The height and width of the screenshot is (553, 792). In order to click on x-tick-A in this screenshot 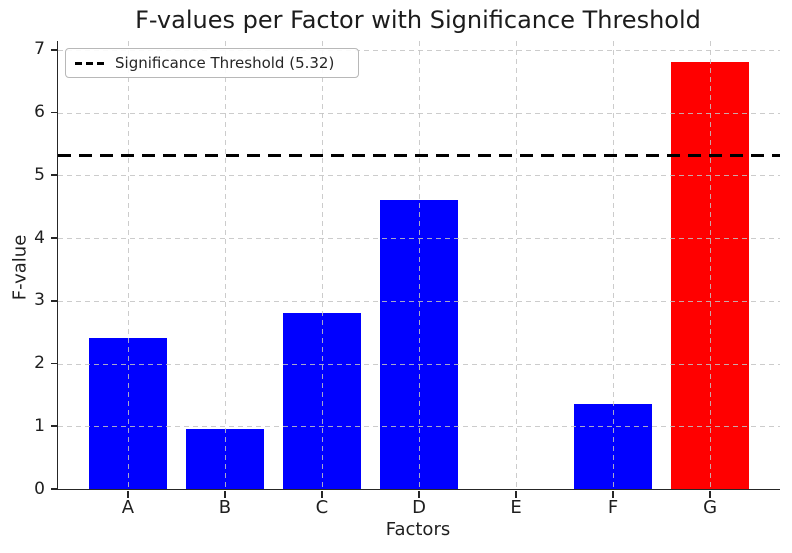, I will do `click(128, 494)`.